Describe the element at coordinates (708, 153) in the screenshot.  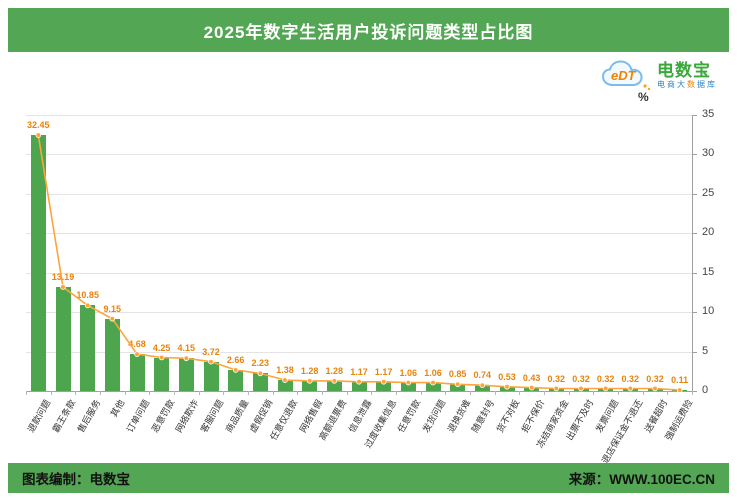
I see `y-axis-label: 30` at that location.